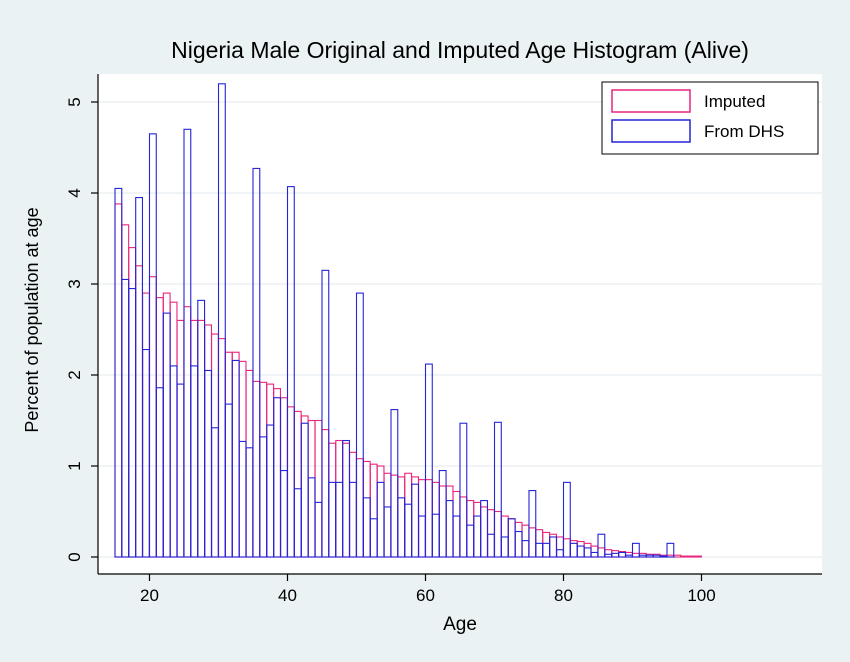 The width and height of the screenshot is (850, 662). What do you see at coordinates (460, 624) in the screenshot?
I see `x-axis-label: Age` at bounding box center [460, 624].